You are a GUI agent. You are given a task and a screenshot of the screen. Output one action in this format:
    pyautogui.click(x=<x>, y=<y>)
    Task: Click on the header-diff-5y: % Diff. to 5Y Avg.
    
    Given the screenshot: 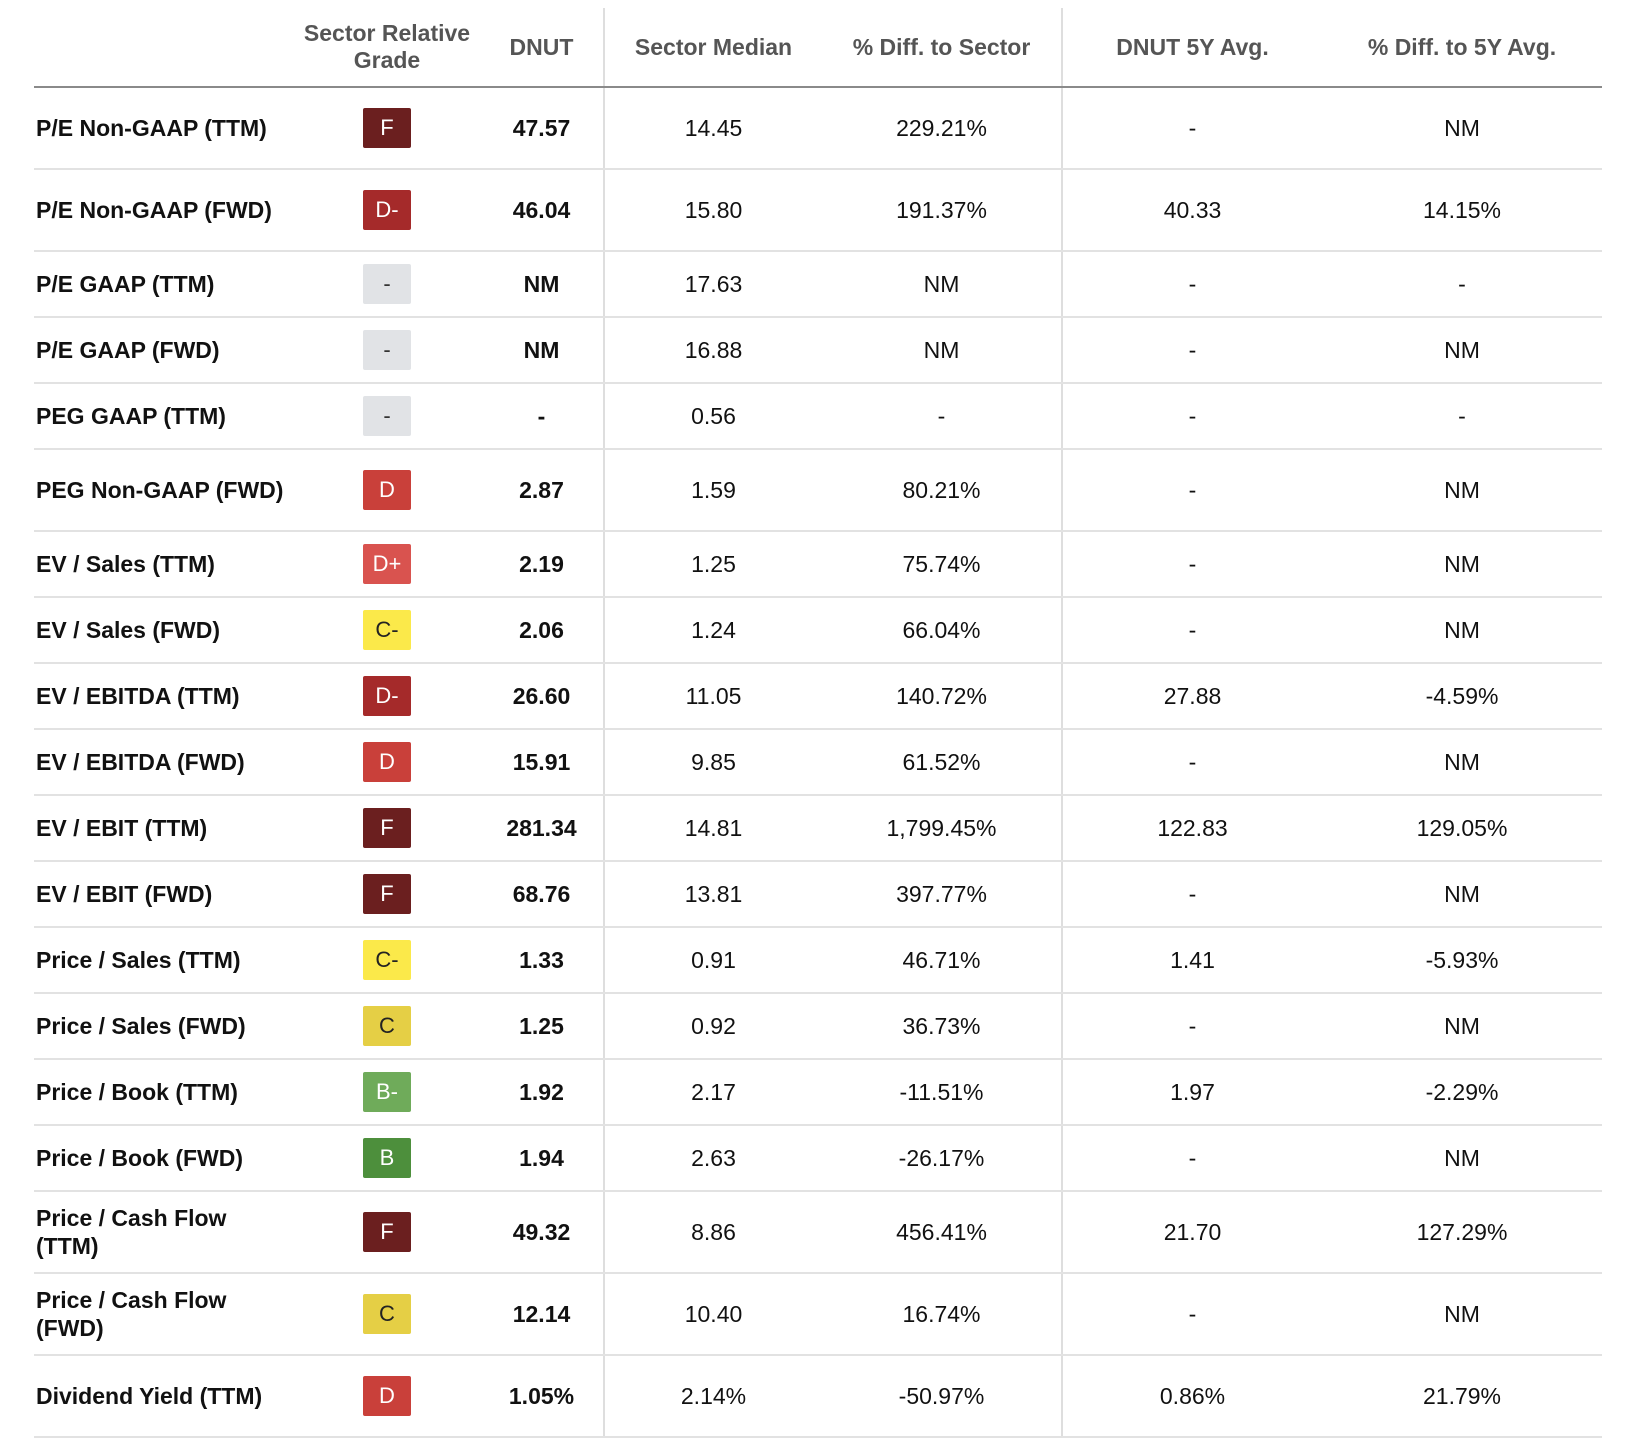 What is the action you would take?
    pyautogui.click(x=1462, y=48)
    